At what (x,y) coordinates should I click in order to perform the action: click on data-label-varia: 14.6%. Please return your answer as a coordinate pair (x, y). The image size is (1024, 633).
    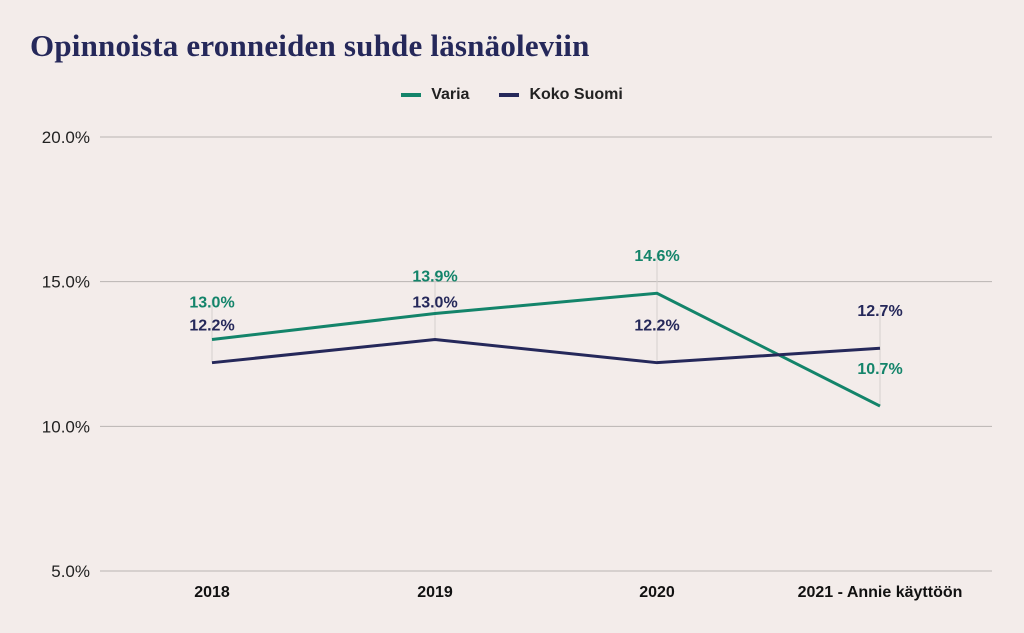
    Looking at the image, I should click on (656, 256).